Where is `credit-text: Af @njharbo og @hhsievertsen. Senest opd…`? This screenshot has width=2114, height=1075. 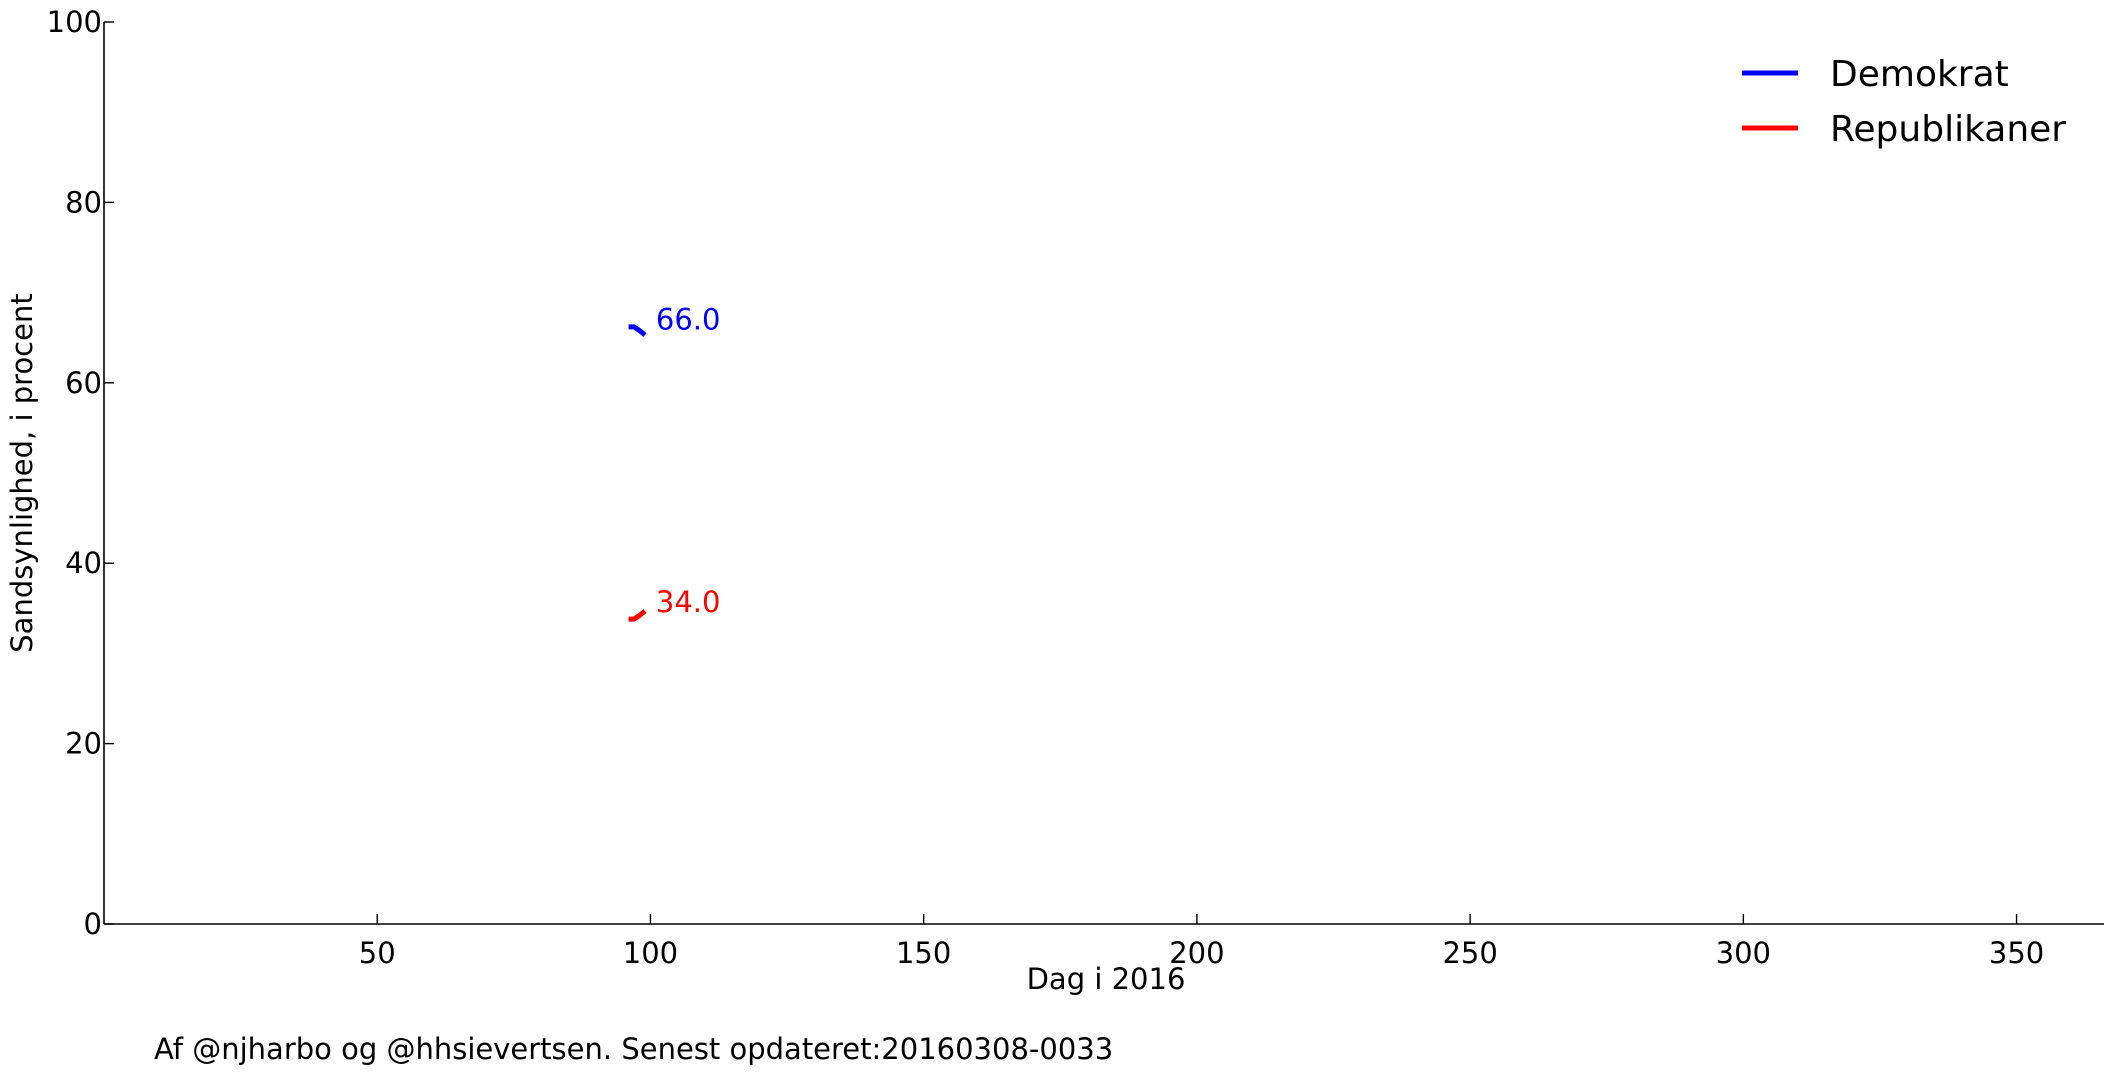
credit-text: Af @njharbo og @hhsievertsen. Senest opd… is located at coordinates (633, 1049).